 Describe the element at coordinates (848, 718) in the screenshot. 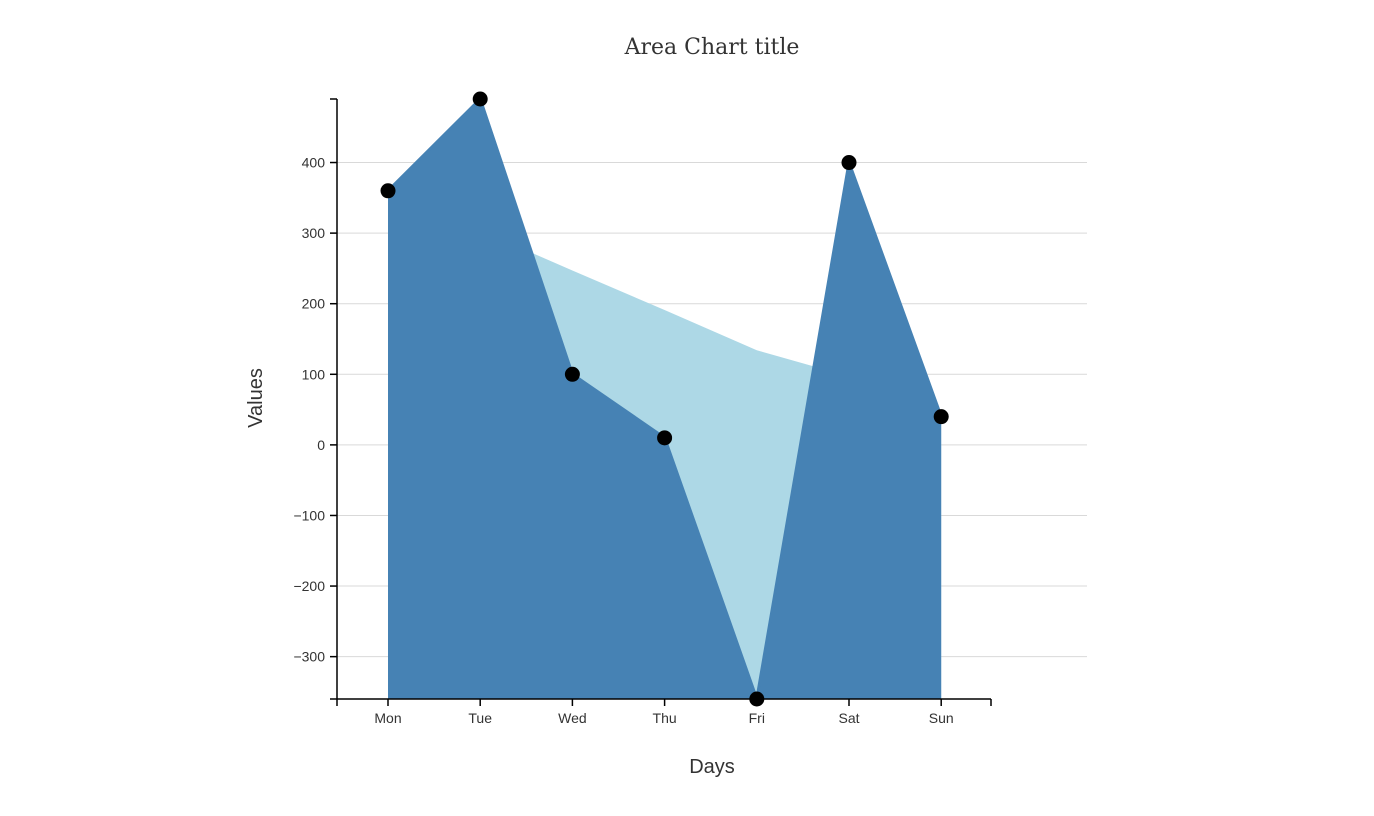

I see `x-tick-label: Sat` at that location.